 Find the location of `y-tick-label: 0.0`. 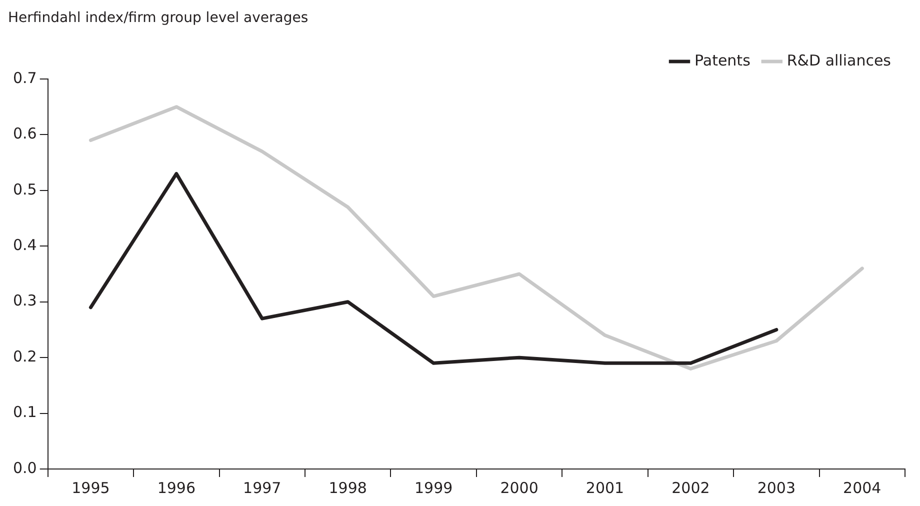

y-tick-label: 0.0 is located at coordinates (24, 467).